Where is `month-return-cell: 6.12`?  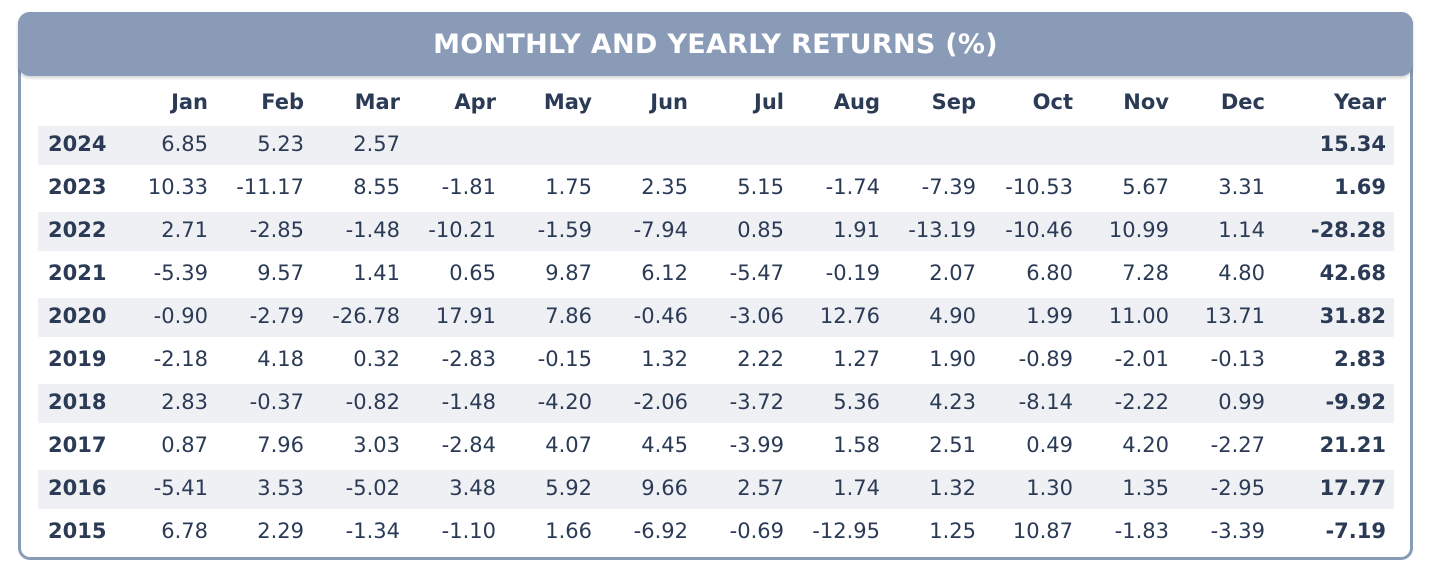 month-return-cell: 6.12 is located at coordinates (664, 273).